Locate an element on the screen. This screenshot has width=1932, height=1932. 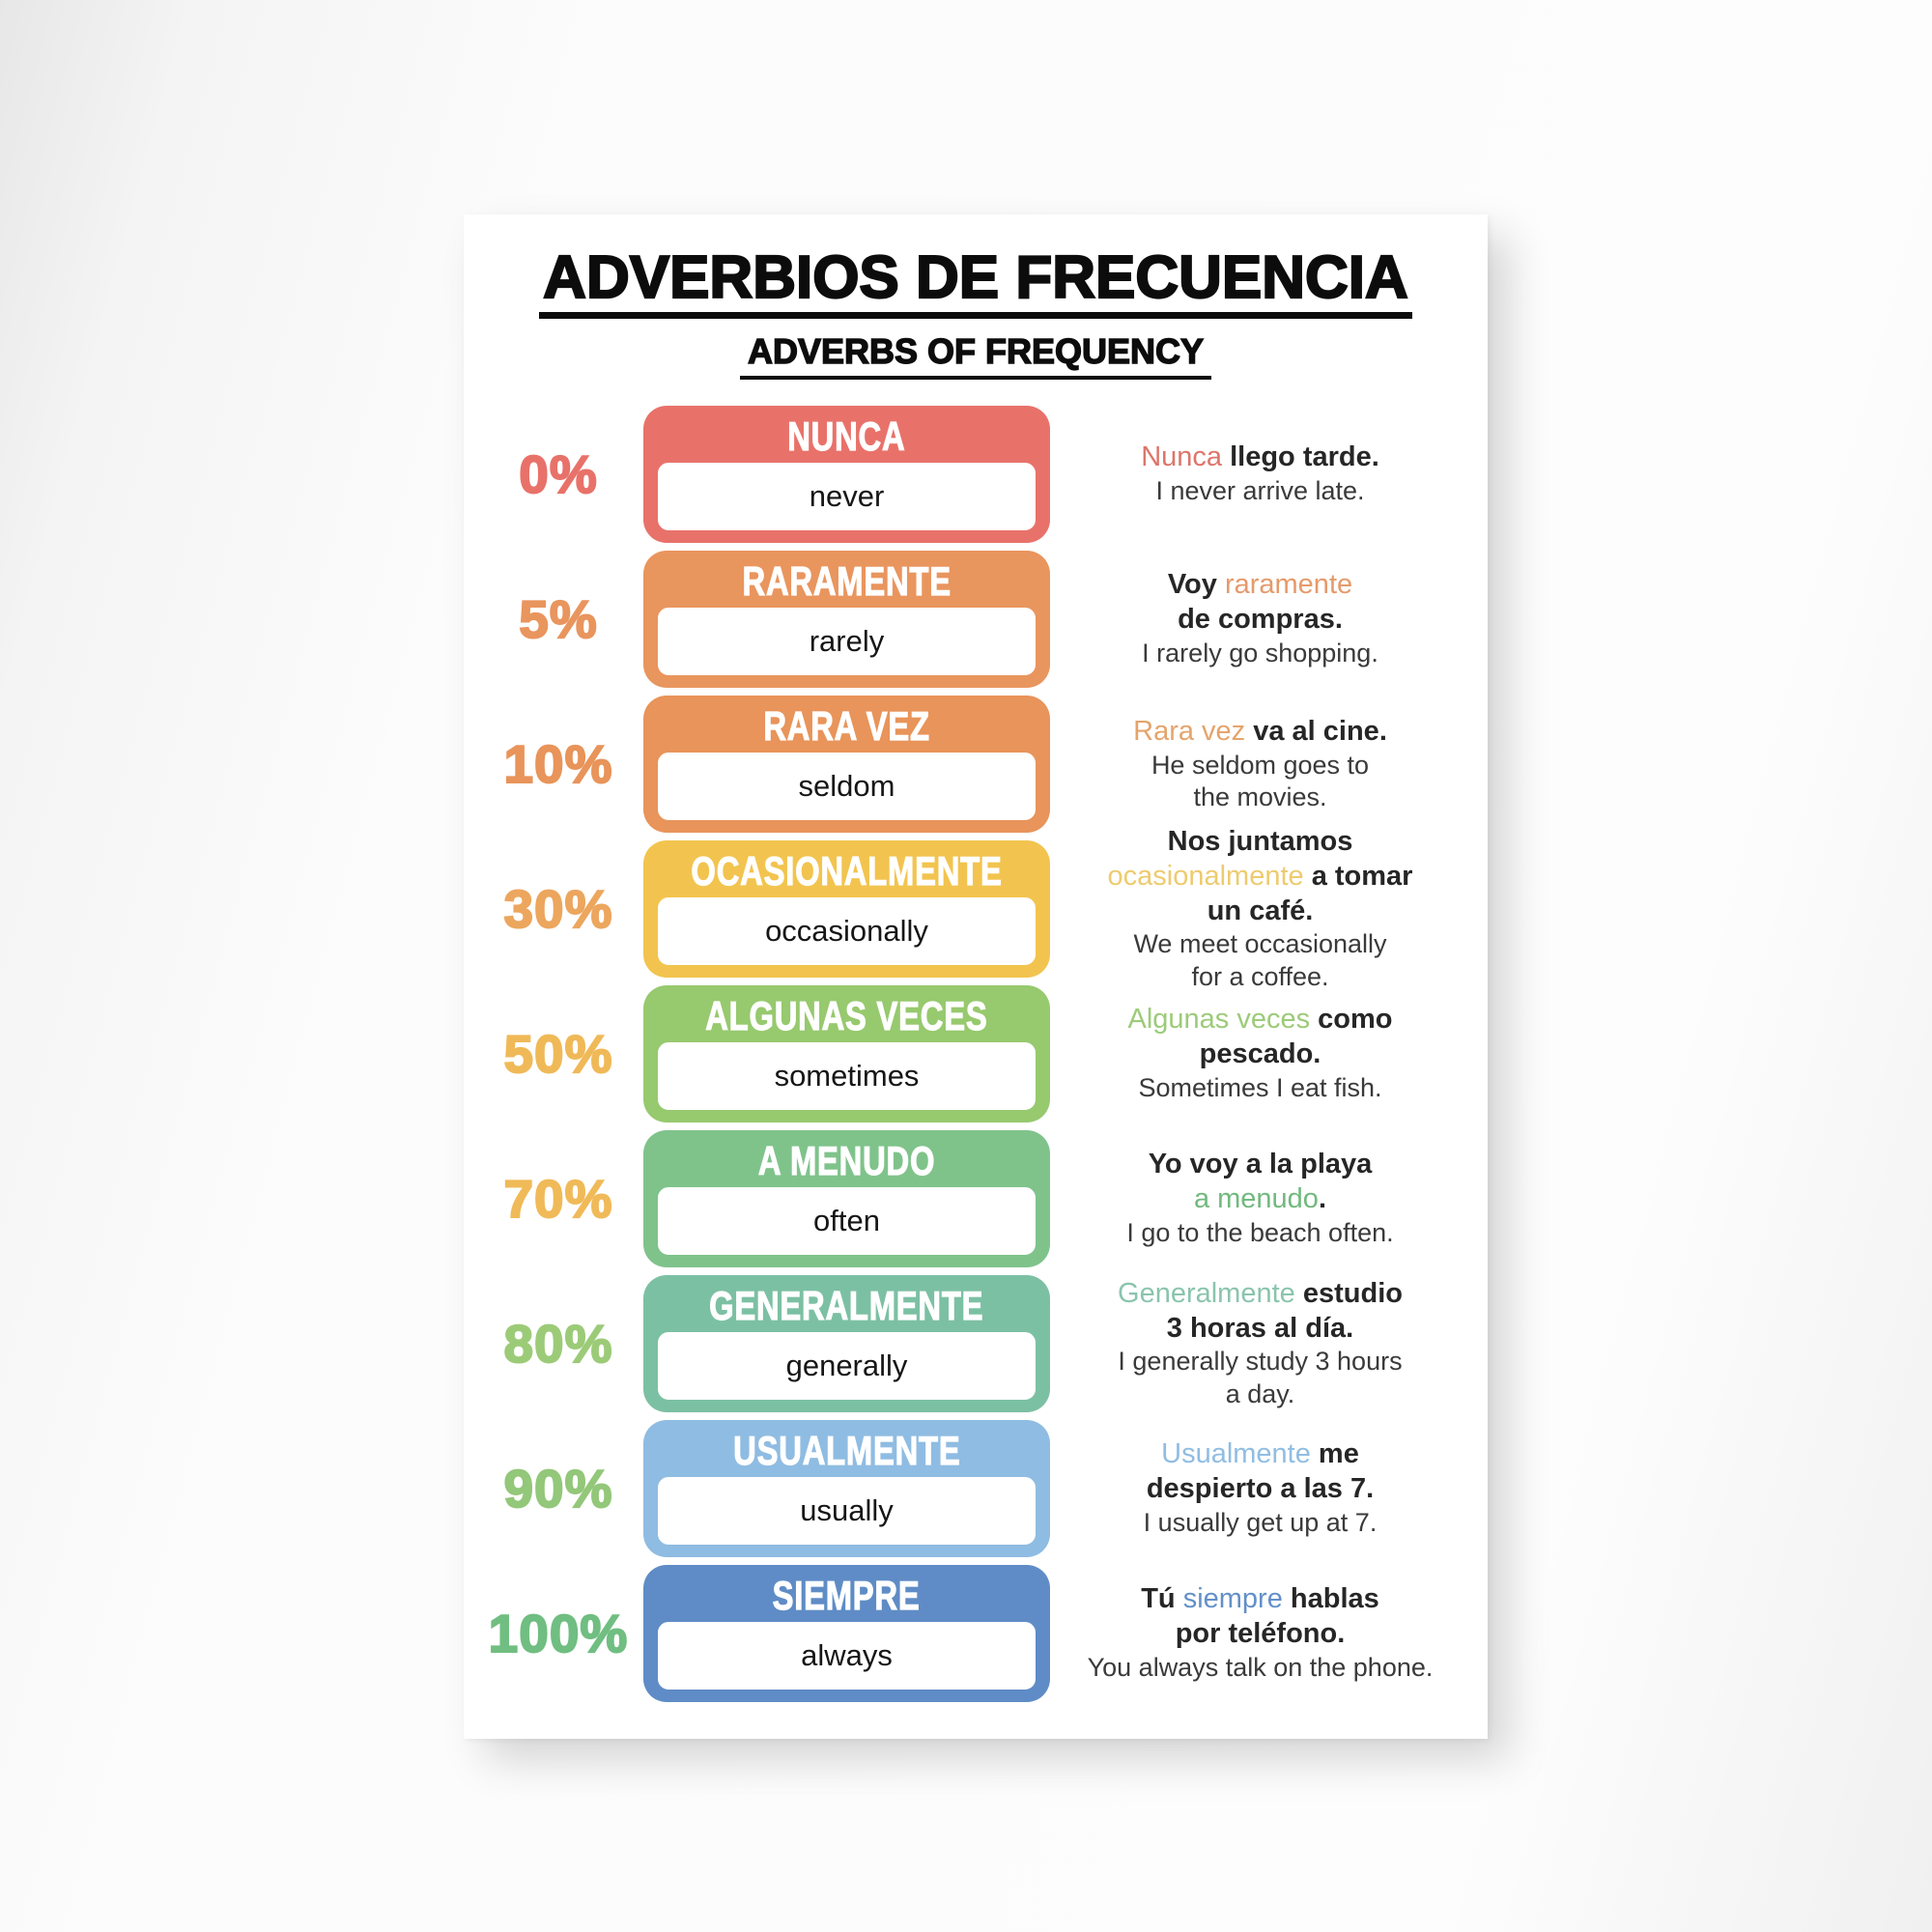
example-spanish: Algunas veces como pescado. is located at coordinates (1260, 1037).